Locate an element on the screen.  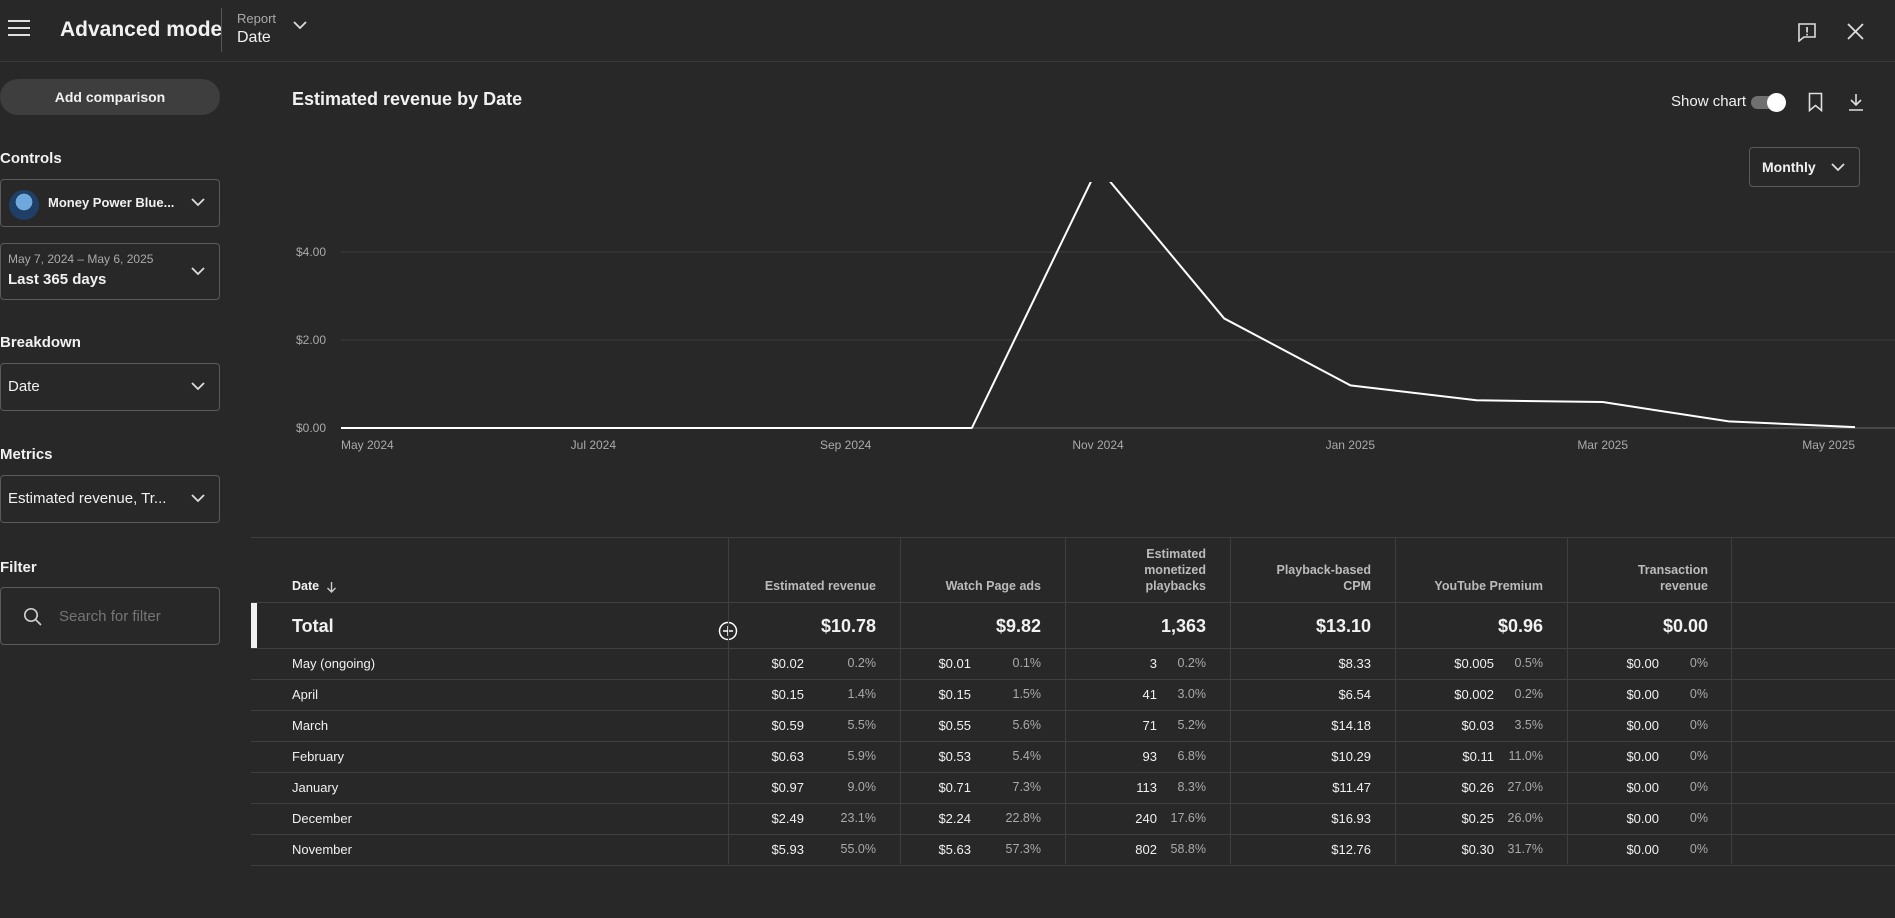
youtube-premium-header: YouTube Premium is located at coordinates (1488, 586).